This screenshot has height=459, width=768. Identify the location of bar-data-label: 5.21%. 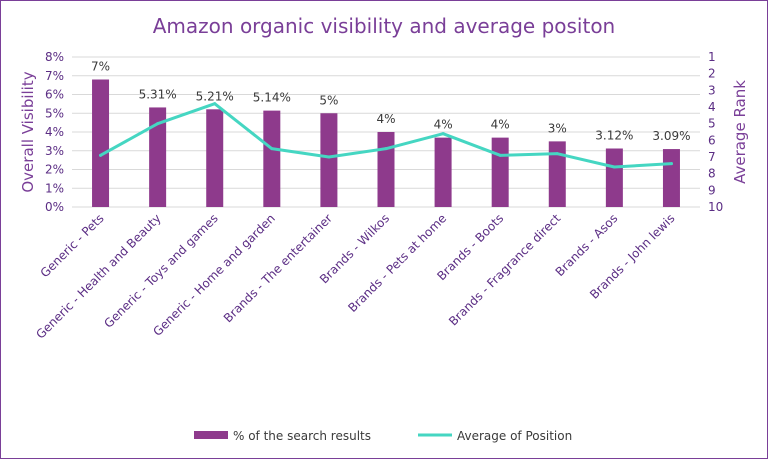
(215, 96).